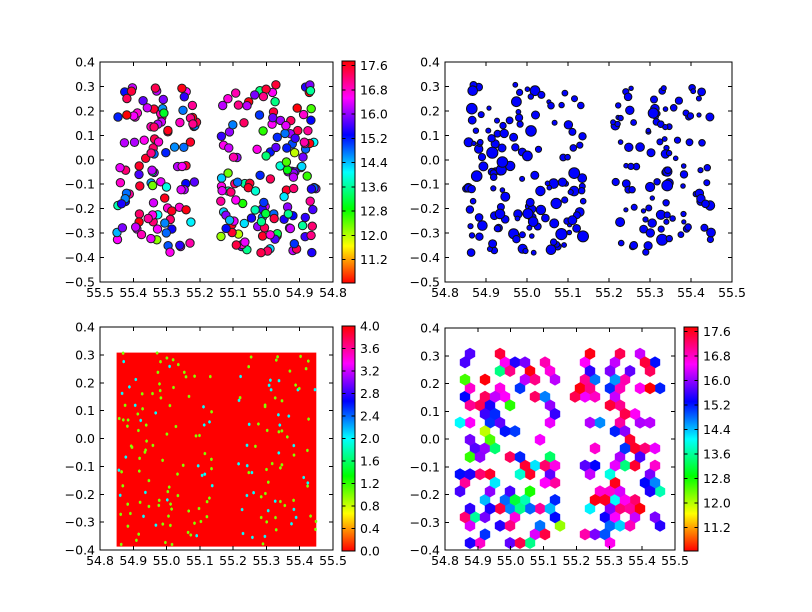 The height and width of the screenshot is (612, 812). I want to click on colorbar-tick-label: 3.2, so click(370, 371).